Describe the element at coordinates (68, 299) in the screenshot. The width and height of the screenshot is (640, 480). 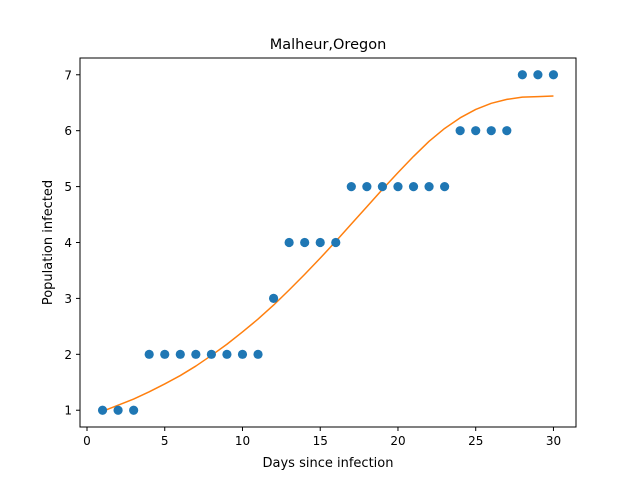
I see `y-tick-label: 3` at that location.